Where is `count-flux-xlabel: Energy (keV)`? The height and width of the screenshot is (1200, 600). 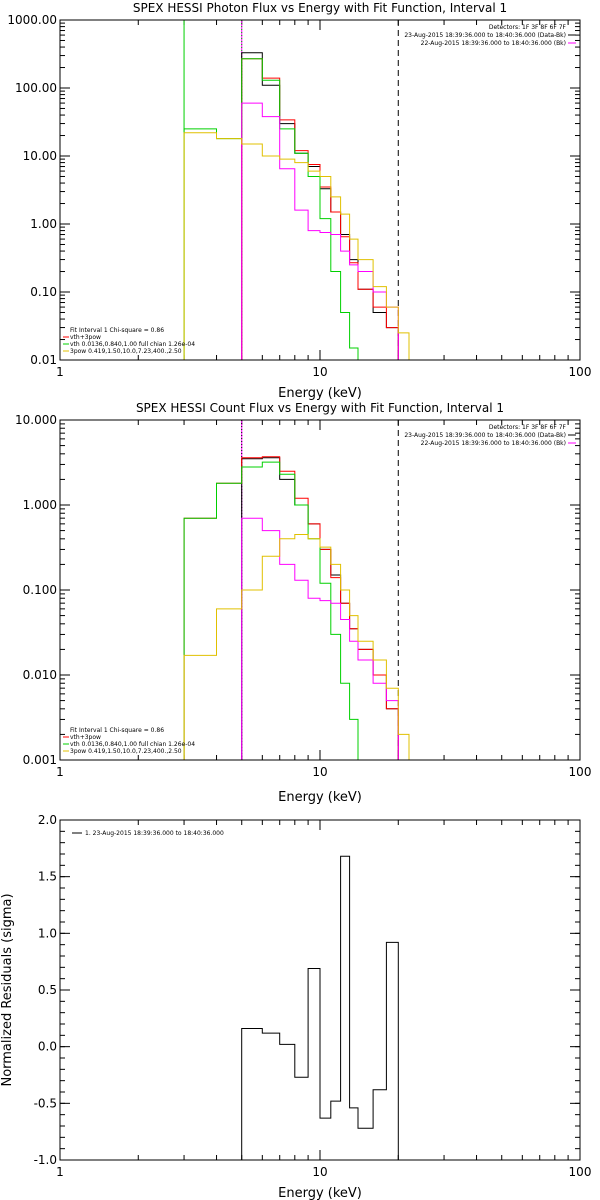 count-flux-xlabel: Energy (keV) is located at coordinates (320, 797).